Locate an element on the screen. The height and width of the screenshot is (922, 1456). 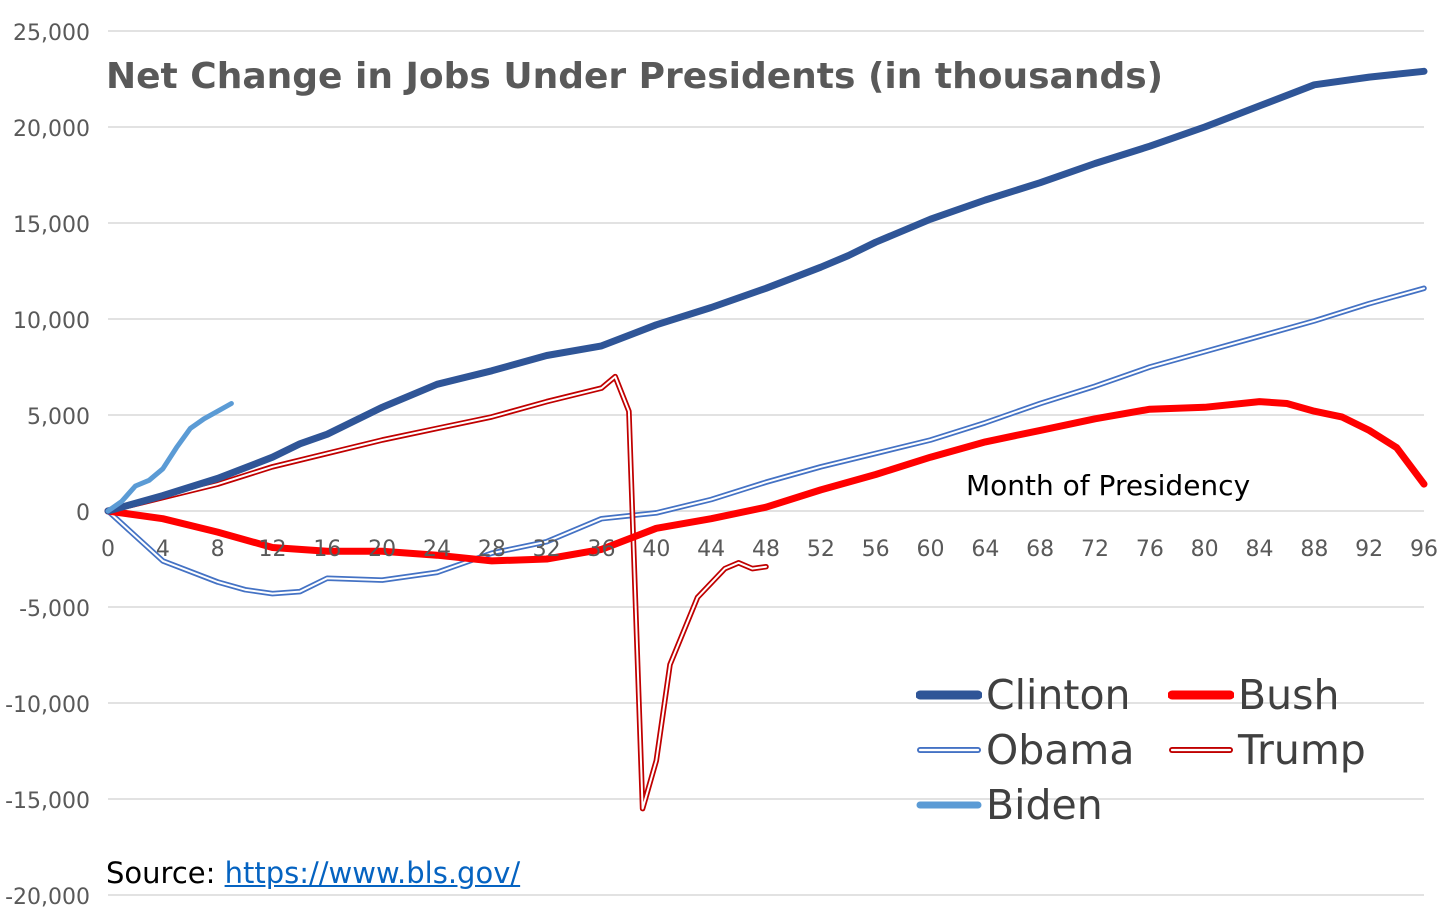
x-tick-label: 80 is located at coordinates (1205, 549).